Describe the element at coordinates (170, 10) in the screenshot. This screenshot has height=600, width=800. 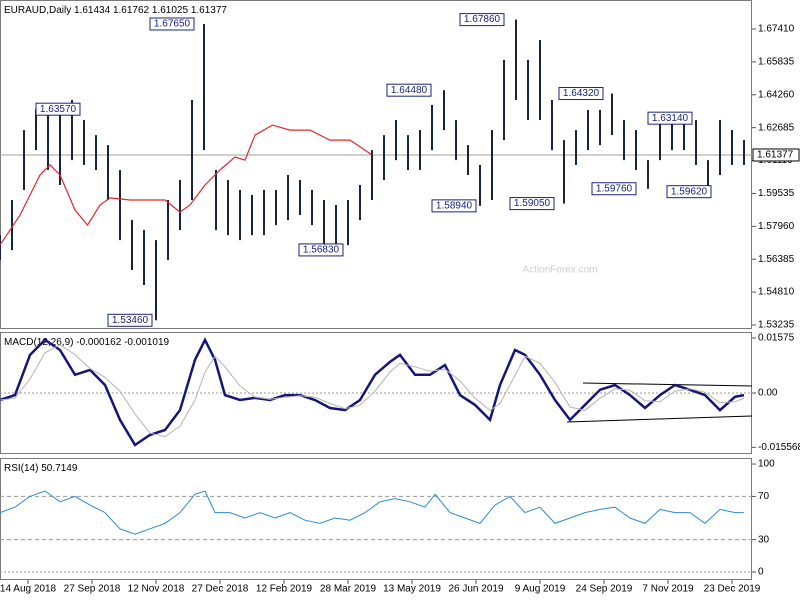
I see `header-value: 1.61025` at that location.